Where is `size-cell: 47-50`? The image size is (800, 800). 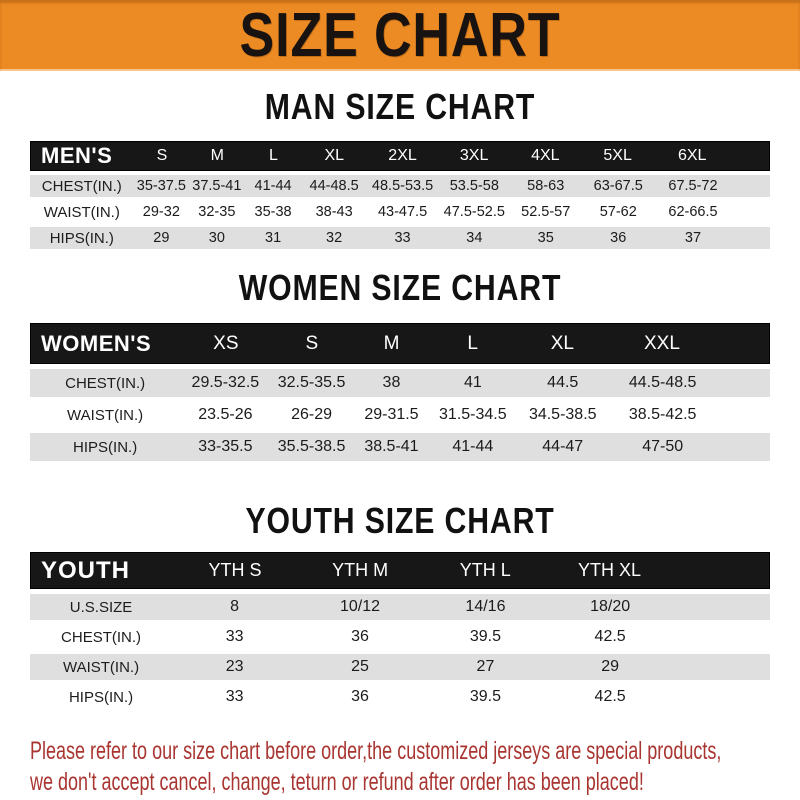
size-cell: 47-50 is located at coordinates (663, 446).